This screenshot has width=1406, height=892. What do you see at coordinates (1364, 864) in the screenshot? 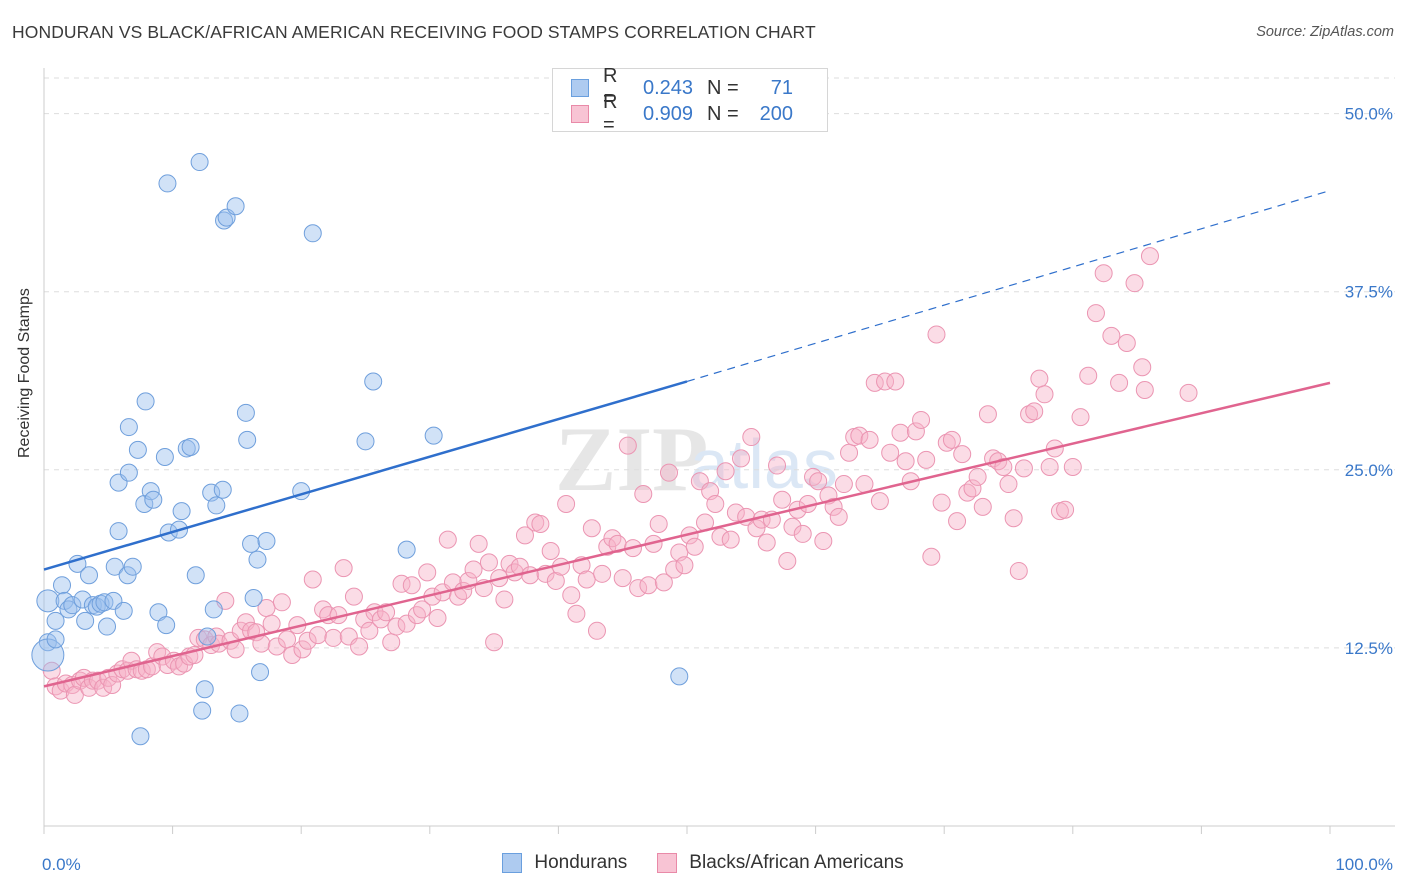
I see `x-tick-label: 100.0%` at bounding box center [1364, 864].